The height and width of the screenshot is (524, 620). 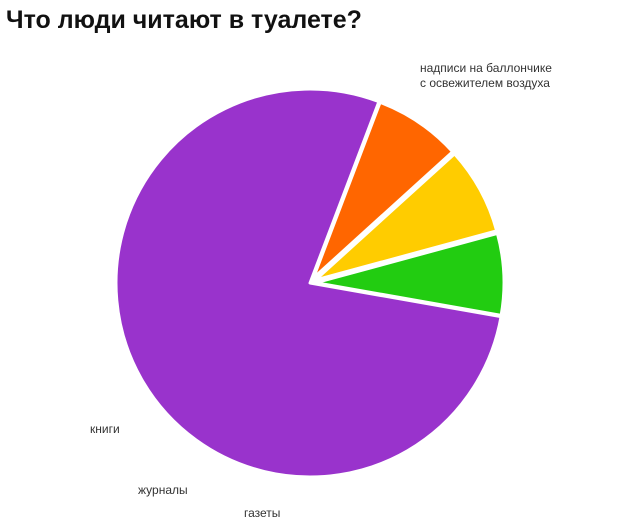 I want to click on slice-label-3: журналы, so click(x=163, y=490).